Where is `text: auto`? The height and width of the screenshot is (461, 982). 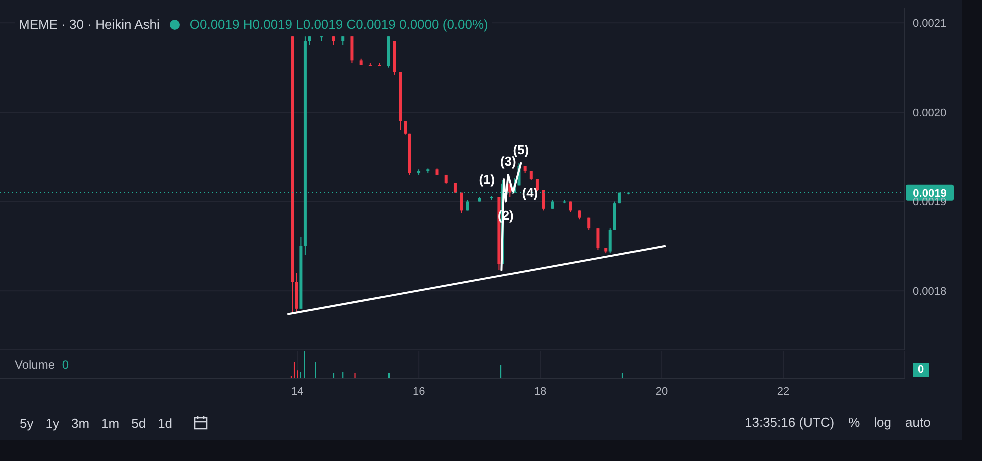
text: auto is located at coordinates (918, 422).